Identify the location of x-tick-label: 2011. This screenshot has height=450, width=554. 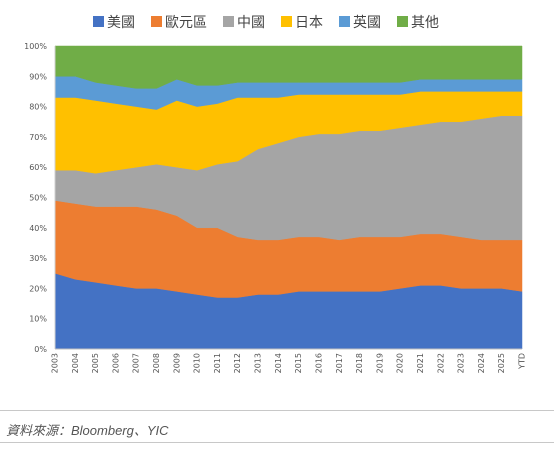
(217, 363).